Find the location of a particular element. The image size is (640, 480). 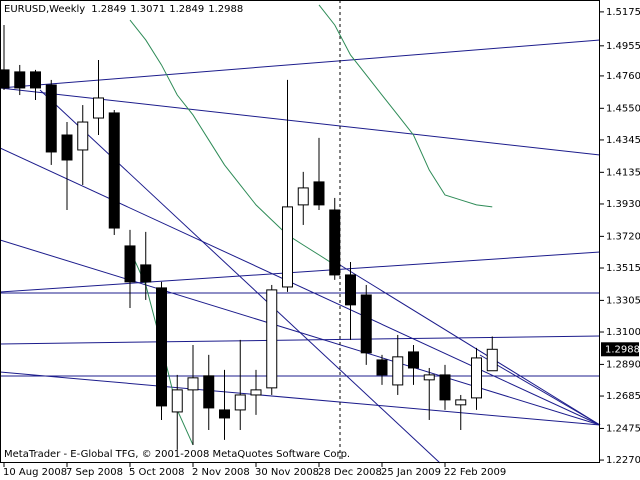

y-tick-label: 1.4135 is located at coordinates (623, 172).